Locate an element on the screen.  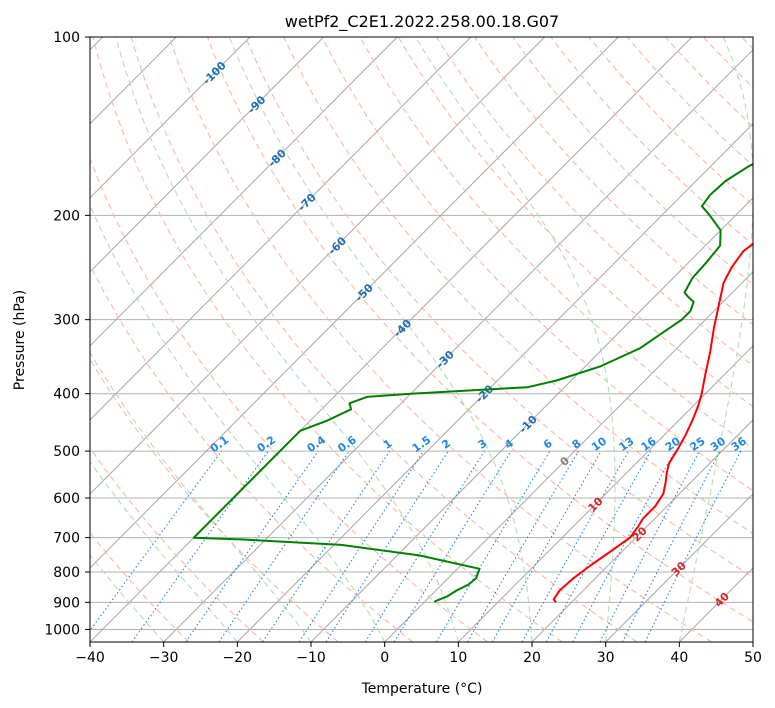
mixing-ratio-label: 2 is located at coordinates (446, 444).